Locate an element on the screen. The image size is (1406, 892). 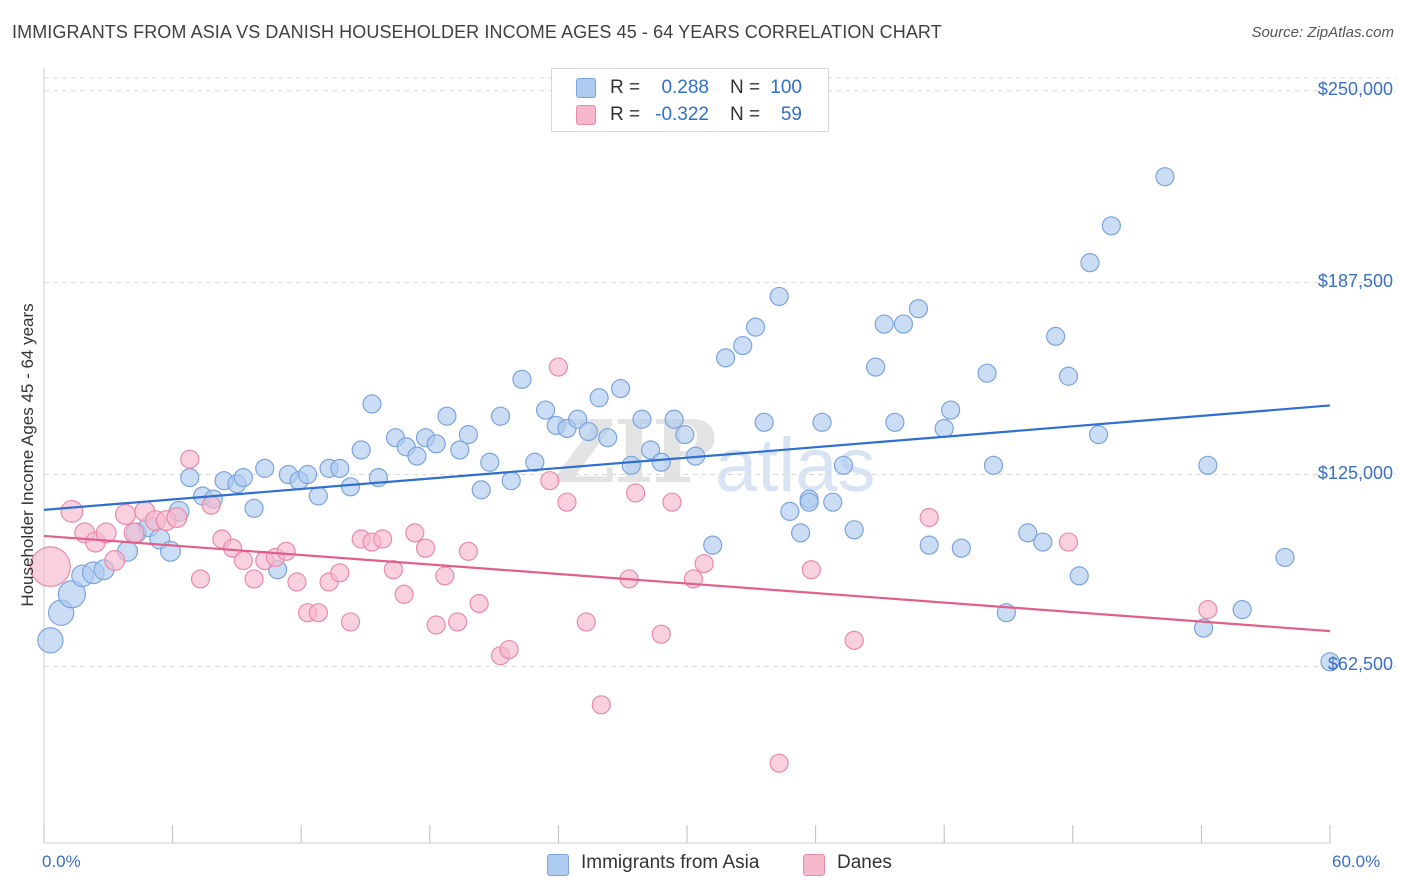
stats-legend-box: R = 0.288 N = 100 R = -0.322 N = 59 is located at coordinates (690, 100).